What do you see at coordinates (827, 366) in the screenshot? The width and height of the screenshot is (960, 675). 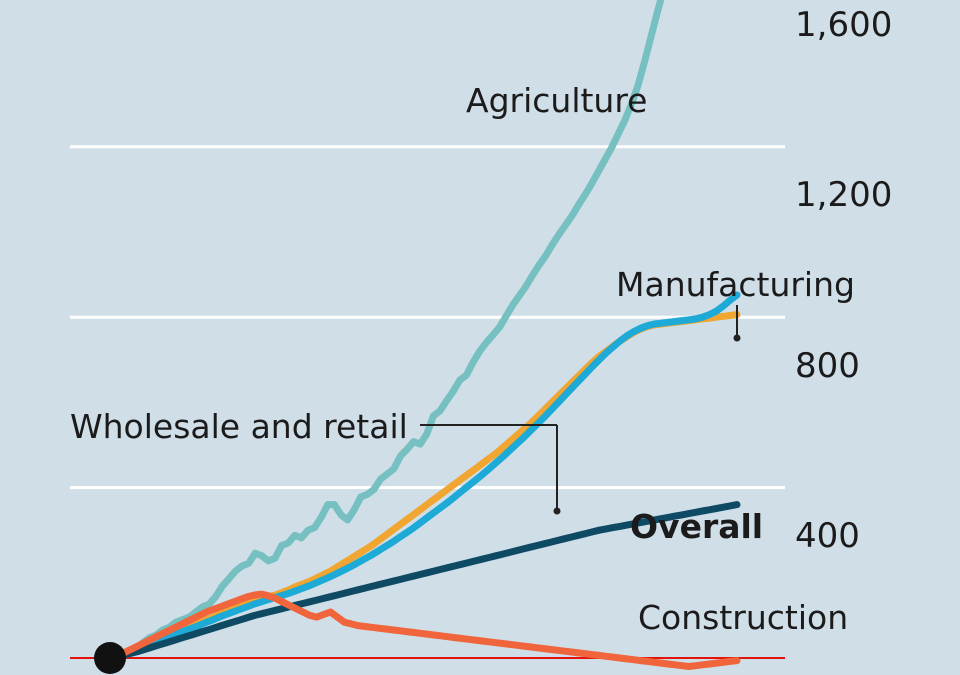 I see `y-tick-label-800: 800` at bounding box center [827, 366].